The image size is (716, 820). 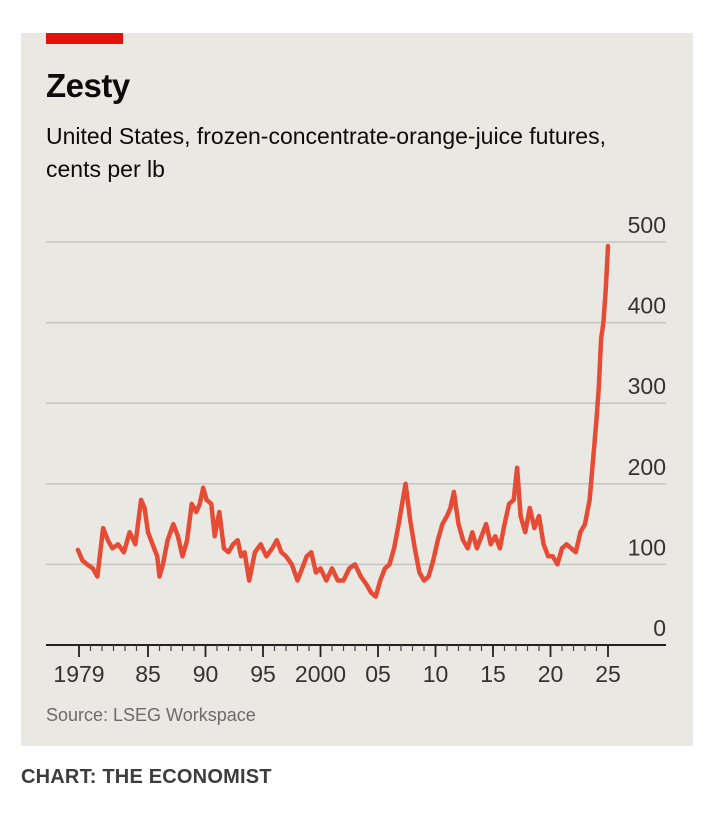 I want to click on x-tick-label-15: 15, so click(x=493, y=674).